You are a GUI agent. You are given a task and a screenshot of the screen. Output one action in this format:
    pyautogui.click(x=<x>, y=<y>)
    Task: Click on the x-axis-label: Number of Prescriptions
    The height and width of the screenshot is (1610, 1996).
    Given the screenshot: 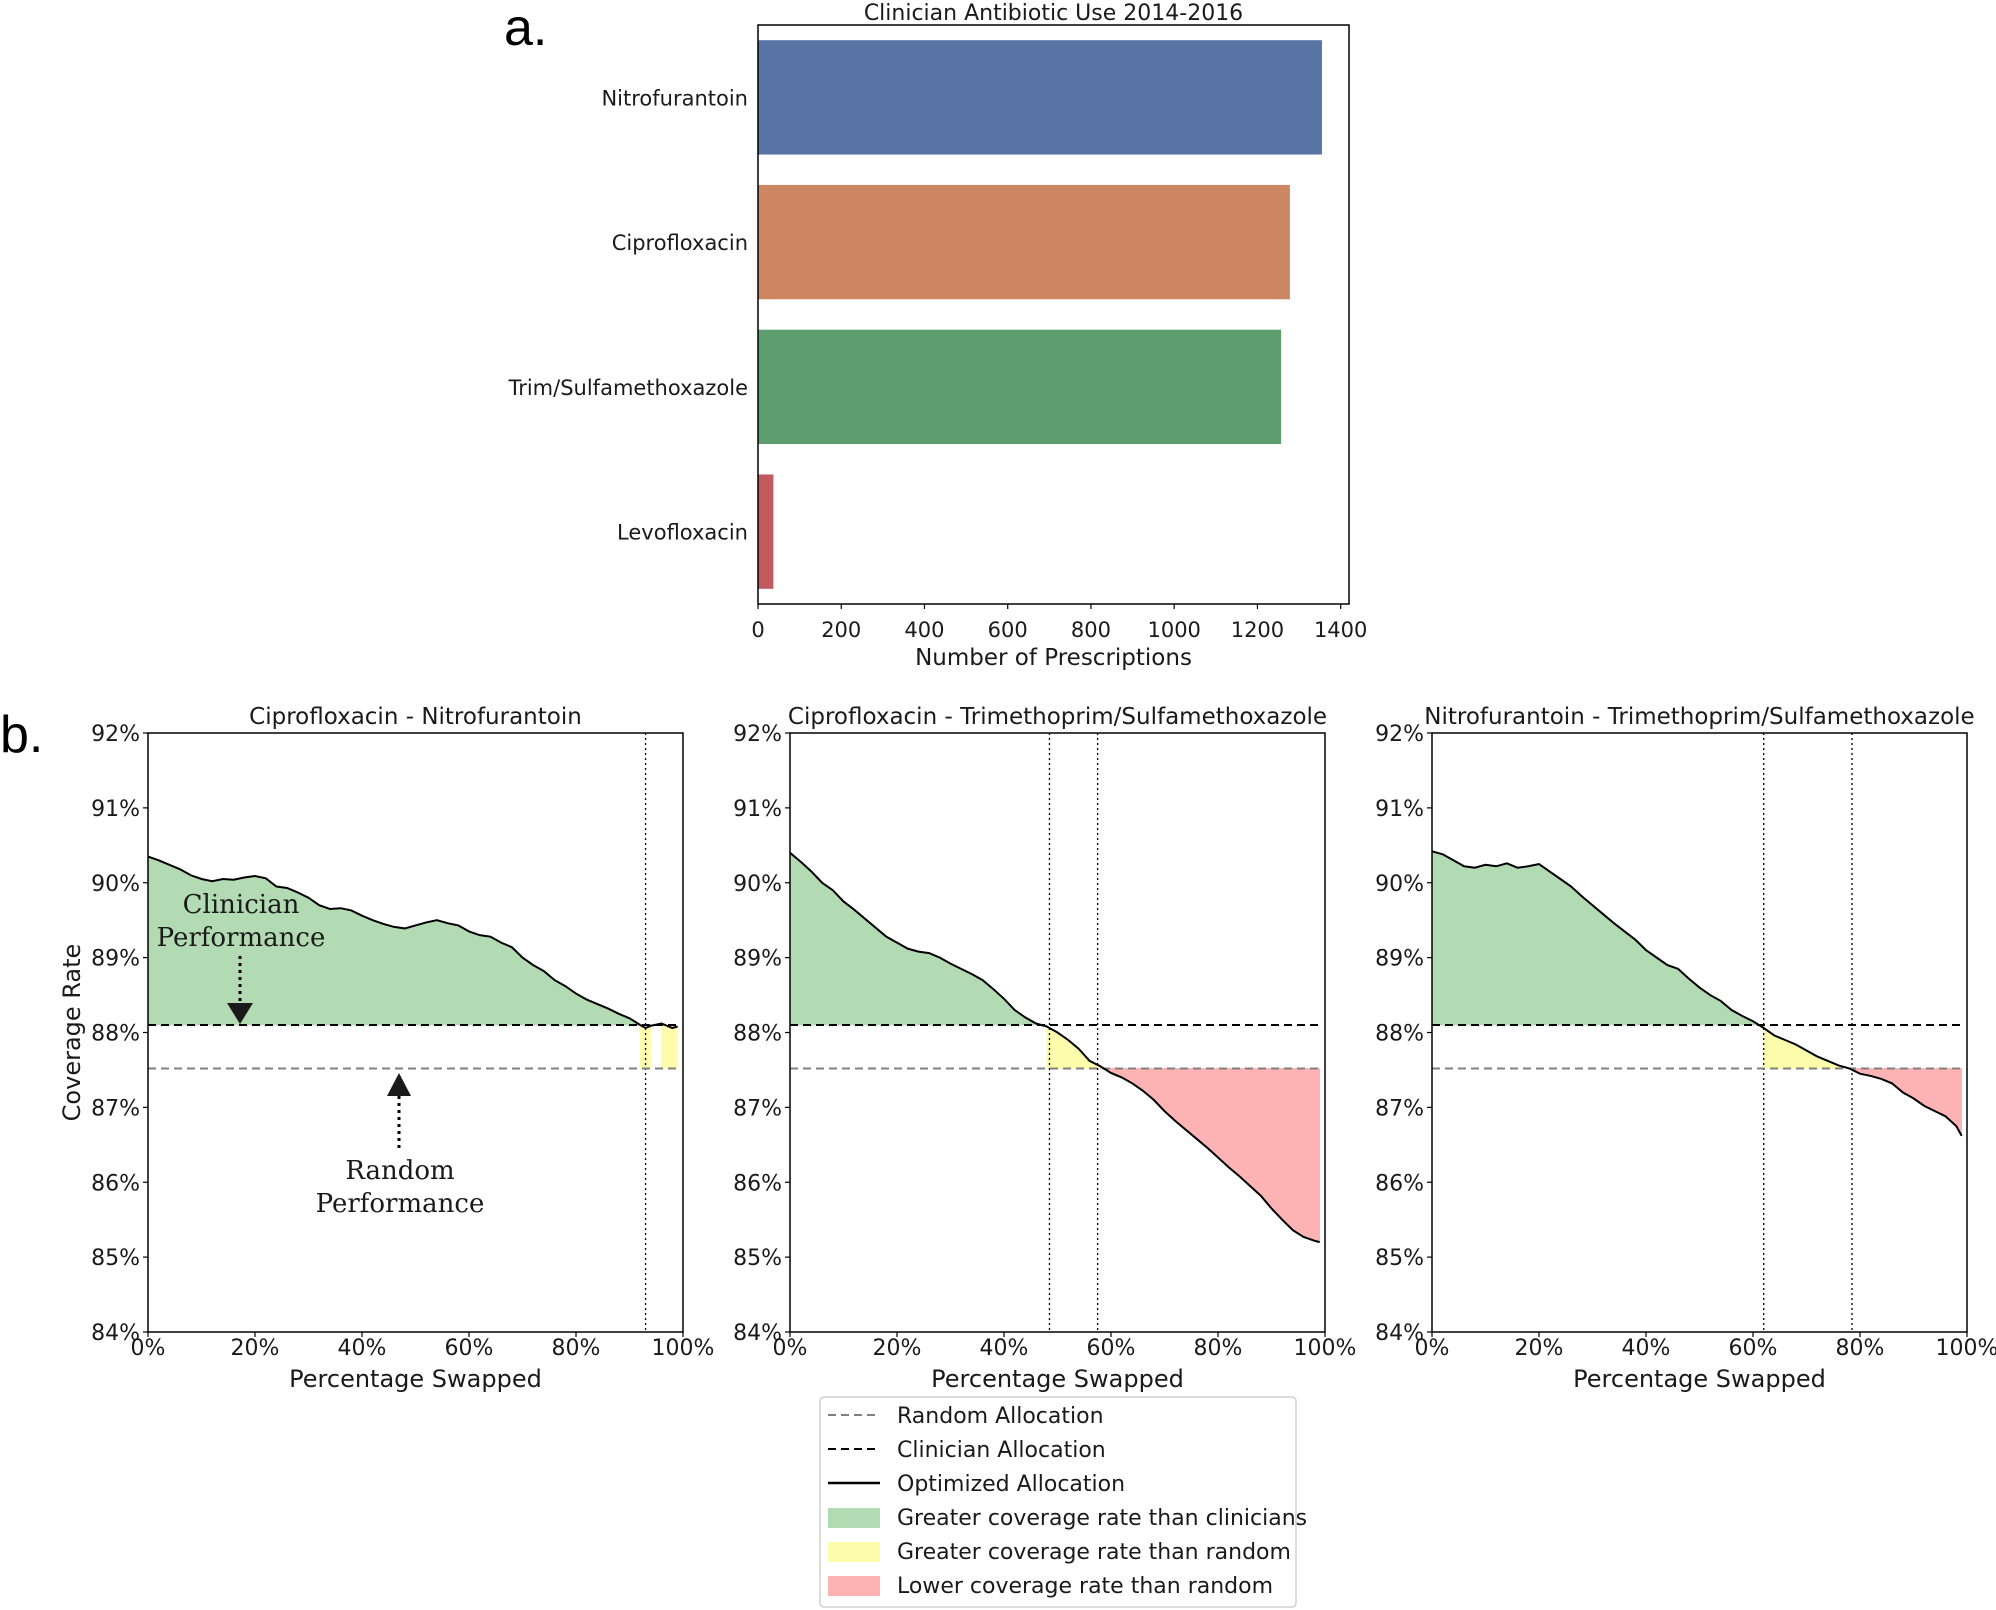 What is the action you would take?
    pyautogui.click(x=1053, y=658)
    